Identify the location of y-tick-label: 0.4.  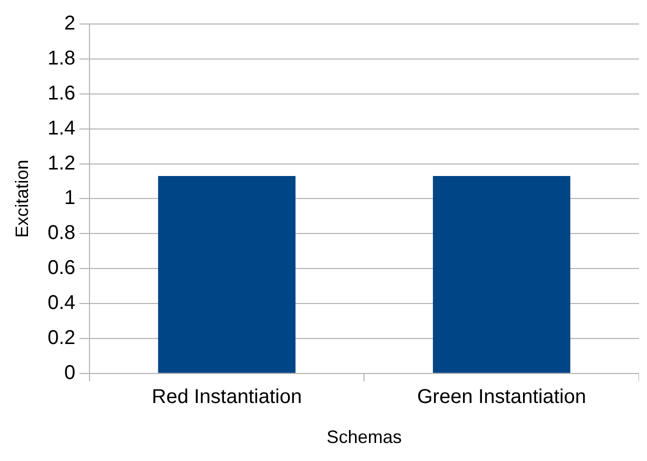
(62, 303).